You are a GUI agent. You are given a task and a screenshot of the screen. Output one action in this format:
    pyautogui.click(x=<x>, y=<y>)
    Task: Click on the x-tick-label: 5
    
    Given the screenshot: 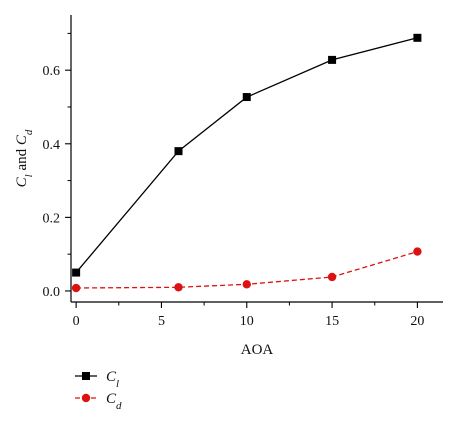 What is the action you would take?
    pyautogui.click(x=161, y=321)
    